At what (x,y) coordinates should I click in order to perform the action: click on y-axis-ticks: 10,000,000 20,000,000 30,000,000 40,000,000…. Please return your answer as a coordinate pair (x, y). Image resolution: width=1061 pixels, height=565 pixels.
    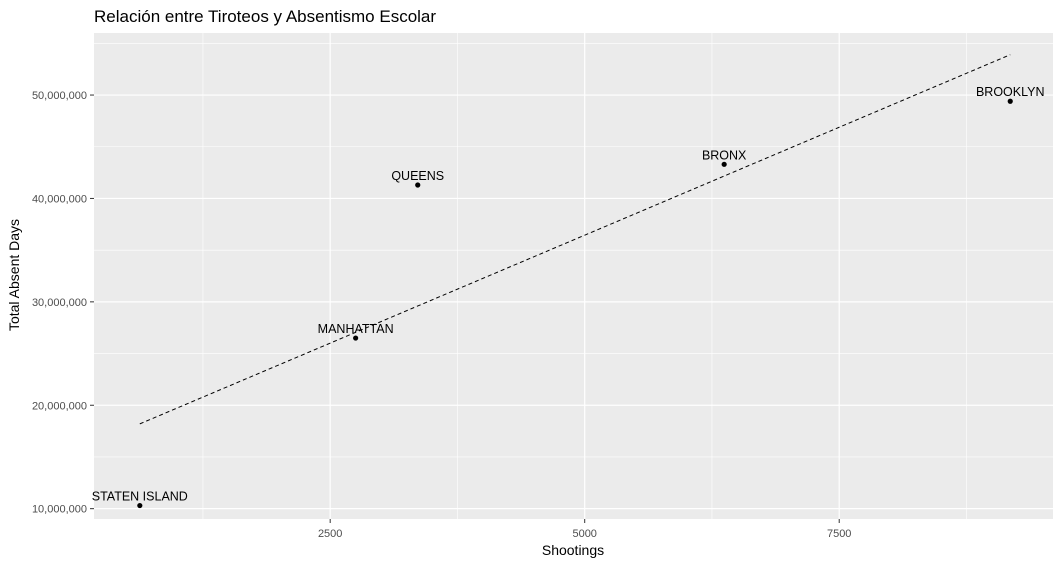
    Looking at the image, I should click on (63, 303).